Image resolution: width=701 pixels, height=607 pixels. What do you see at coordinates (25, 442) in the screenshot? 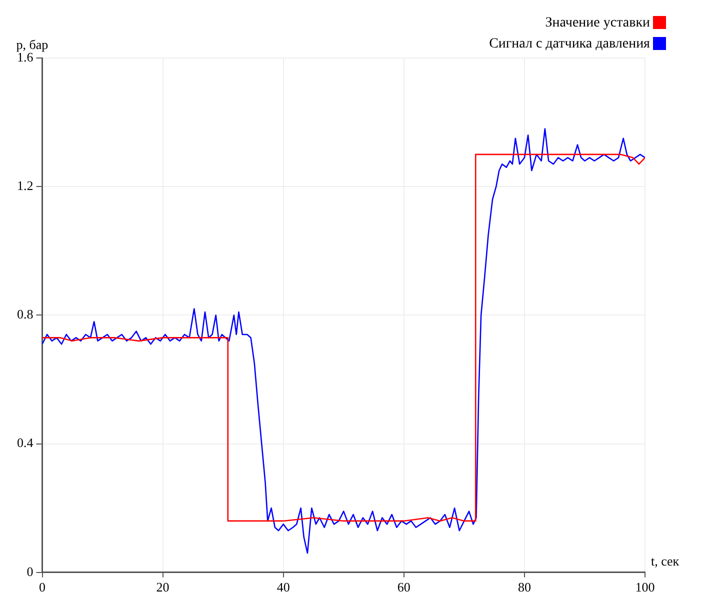
I see `y-tick-label: 0.4` at bounding box center [25, 442].